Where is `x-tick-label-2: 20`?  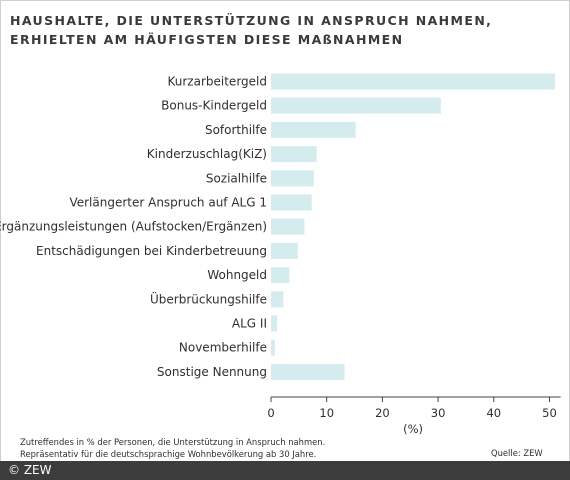 x-tick-label-2: 20 is located at coordinates (382, 413).